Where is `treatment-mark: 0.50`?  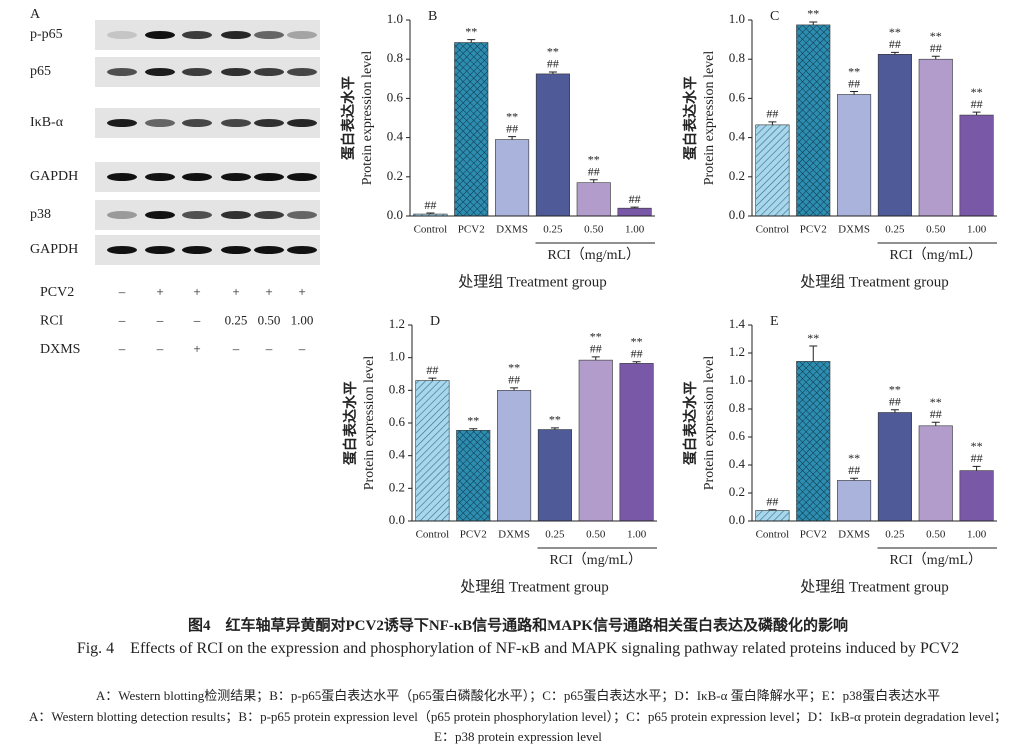 treatment-mark: 0.50 is located at coordinates (269, 319).